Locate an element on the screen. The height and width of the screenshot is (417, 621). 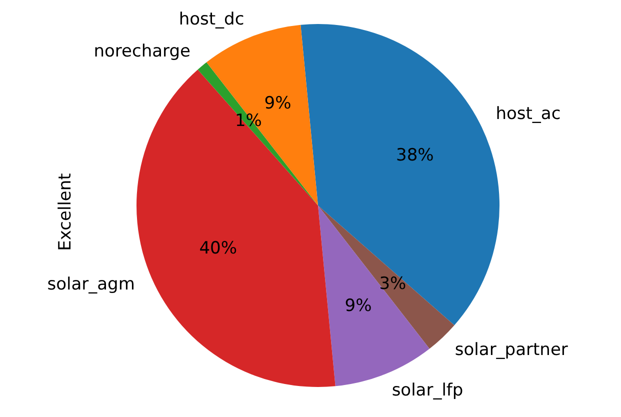
data-label: 40% is located at coordinates (218, 248).